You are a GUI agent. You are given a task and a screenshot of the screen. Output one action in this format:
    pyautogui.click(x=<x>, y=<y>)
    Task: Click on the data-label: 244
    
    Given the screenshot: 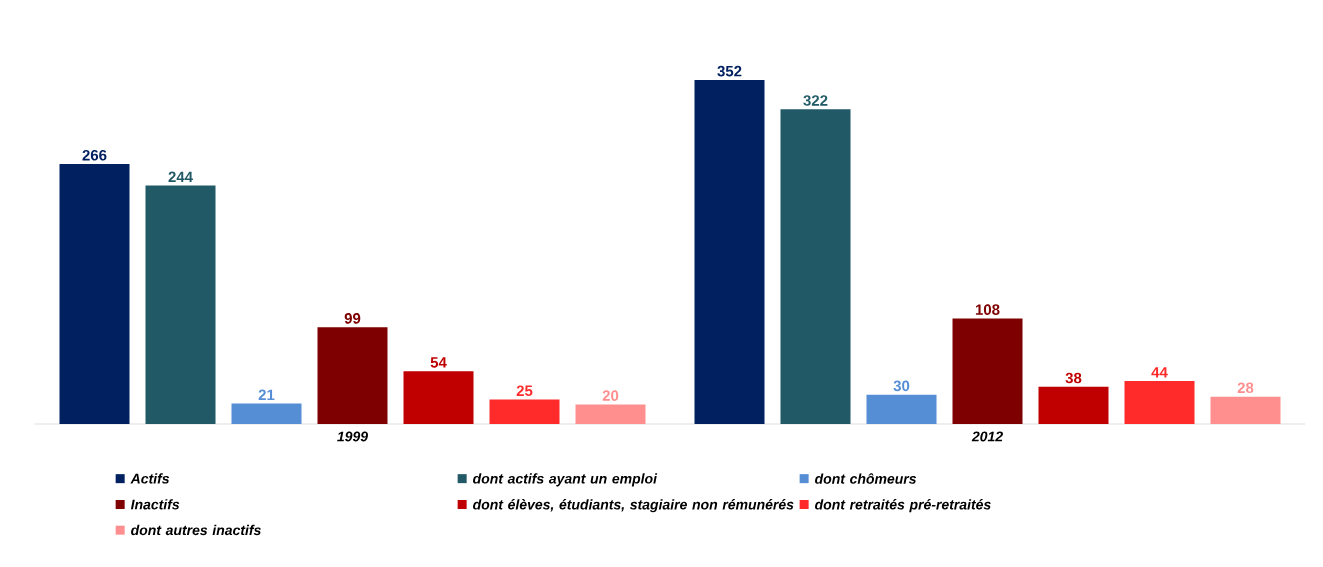 What is the action you would take?
    pyautogui.click(x=180, y=177)
    